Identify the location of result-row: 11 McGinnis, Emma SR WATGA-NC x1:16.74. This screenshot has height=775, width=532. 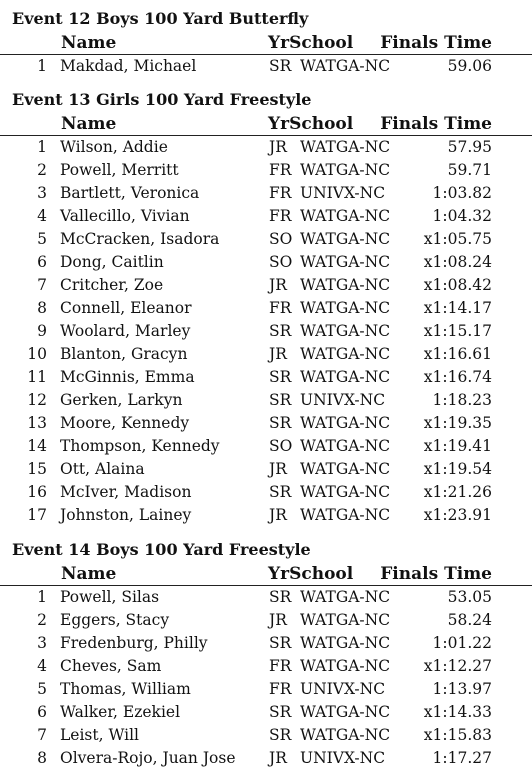
(266, 377).